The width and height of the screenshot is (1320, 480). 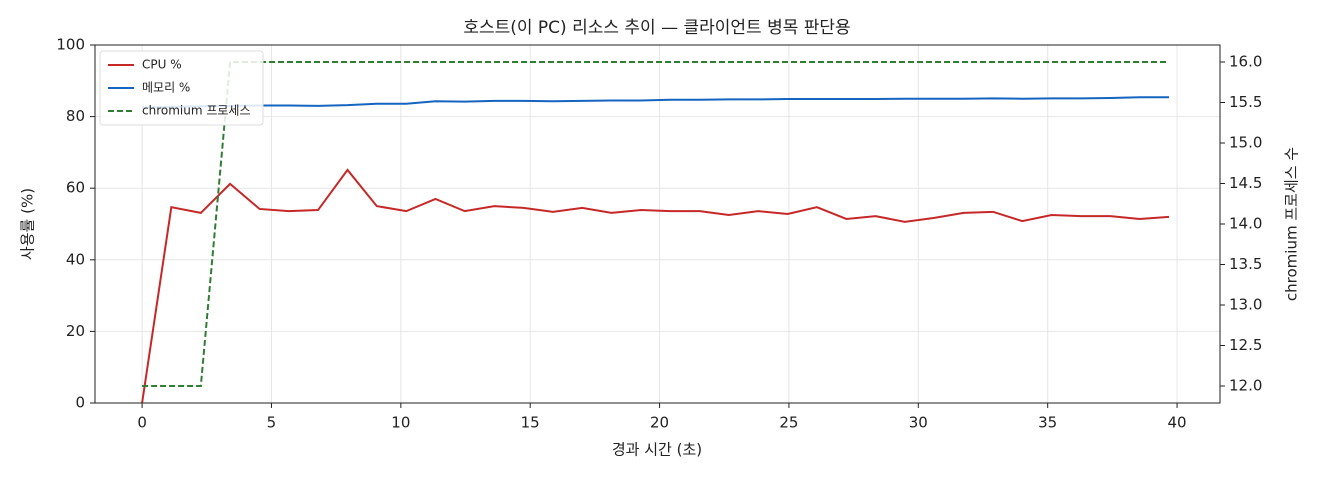 I want to click on y-tick-label: 0, so click(x=80, y=403).